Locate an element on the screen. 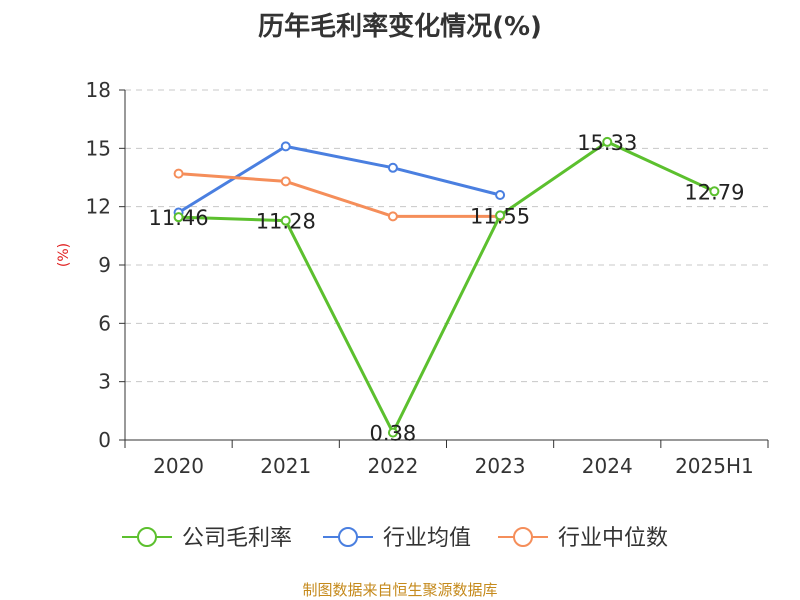 The height and width of the screenshot is (600, 800). legend-item: 行业均值 is located at coordinates (397, 538).